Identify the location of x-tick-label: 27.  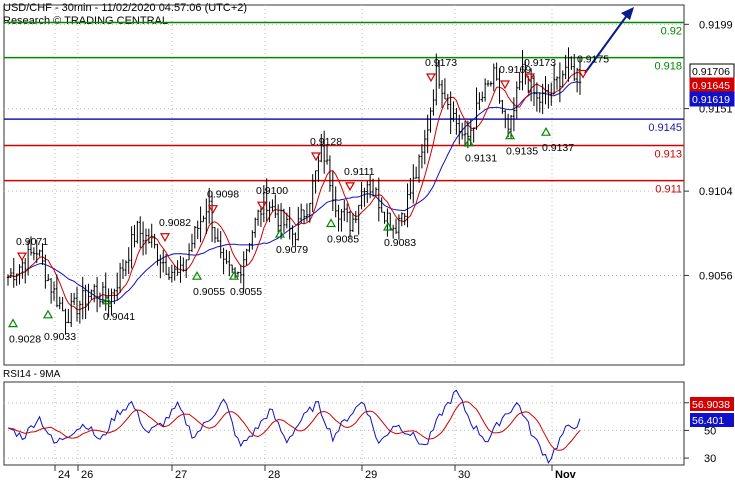
(181, 474).